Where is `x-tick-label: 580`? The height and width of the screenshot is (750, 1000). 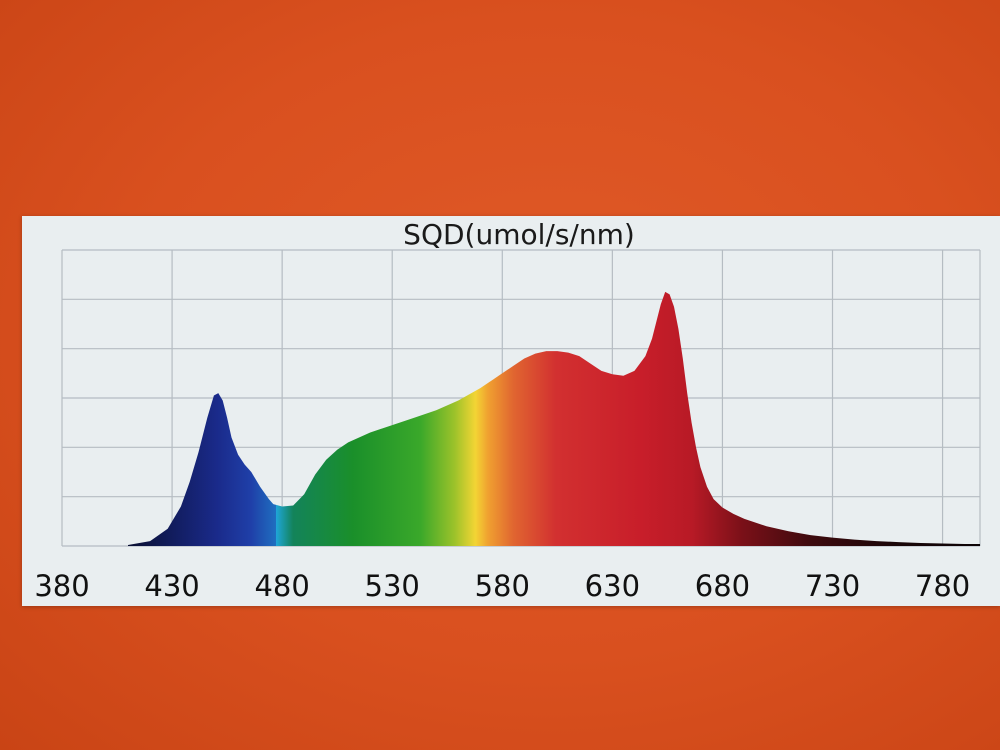
x-tick-label: 580 is located at coordinates (502, 586).